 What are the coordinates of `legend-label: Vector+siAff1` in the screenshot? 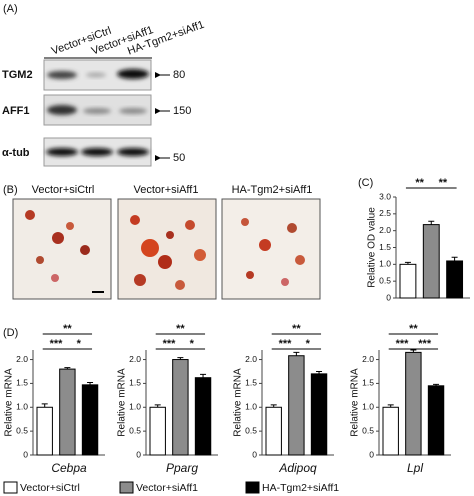 It's located at (167, 488).